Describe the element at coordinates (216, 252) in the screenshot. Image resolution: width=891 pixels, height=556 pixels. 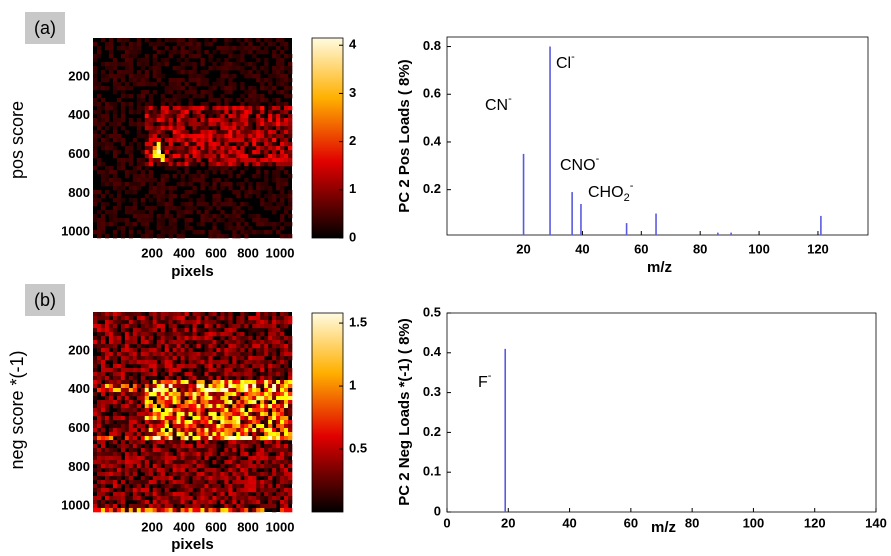
I see `x-tick-label: 600` at that location.